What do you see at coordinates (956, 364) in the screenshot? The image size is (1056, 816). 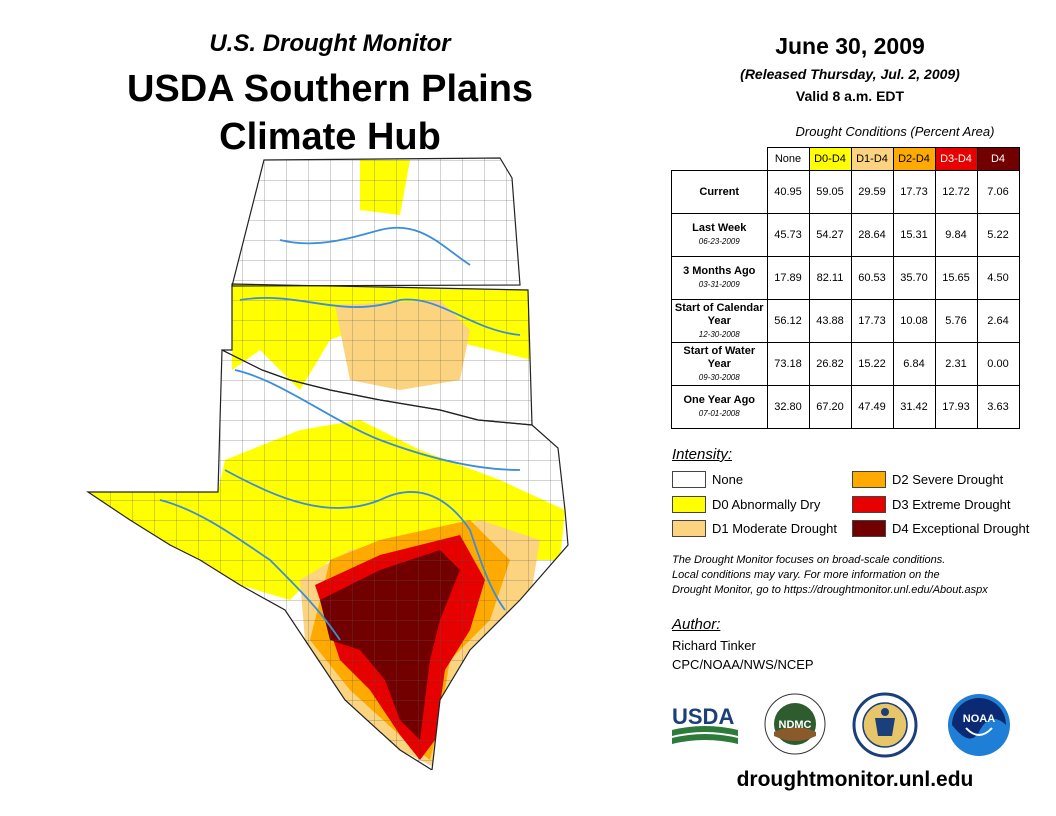 I see `table-cell: 2.31` at bounding box center [956, 364].